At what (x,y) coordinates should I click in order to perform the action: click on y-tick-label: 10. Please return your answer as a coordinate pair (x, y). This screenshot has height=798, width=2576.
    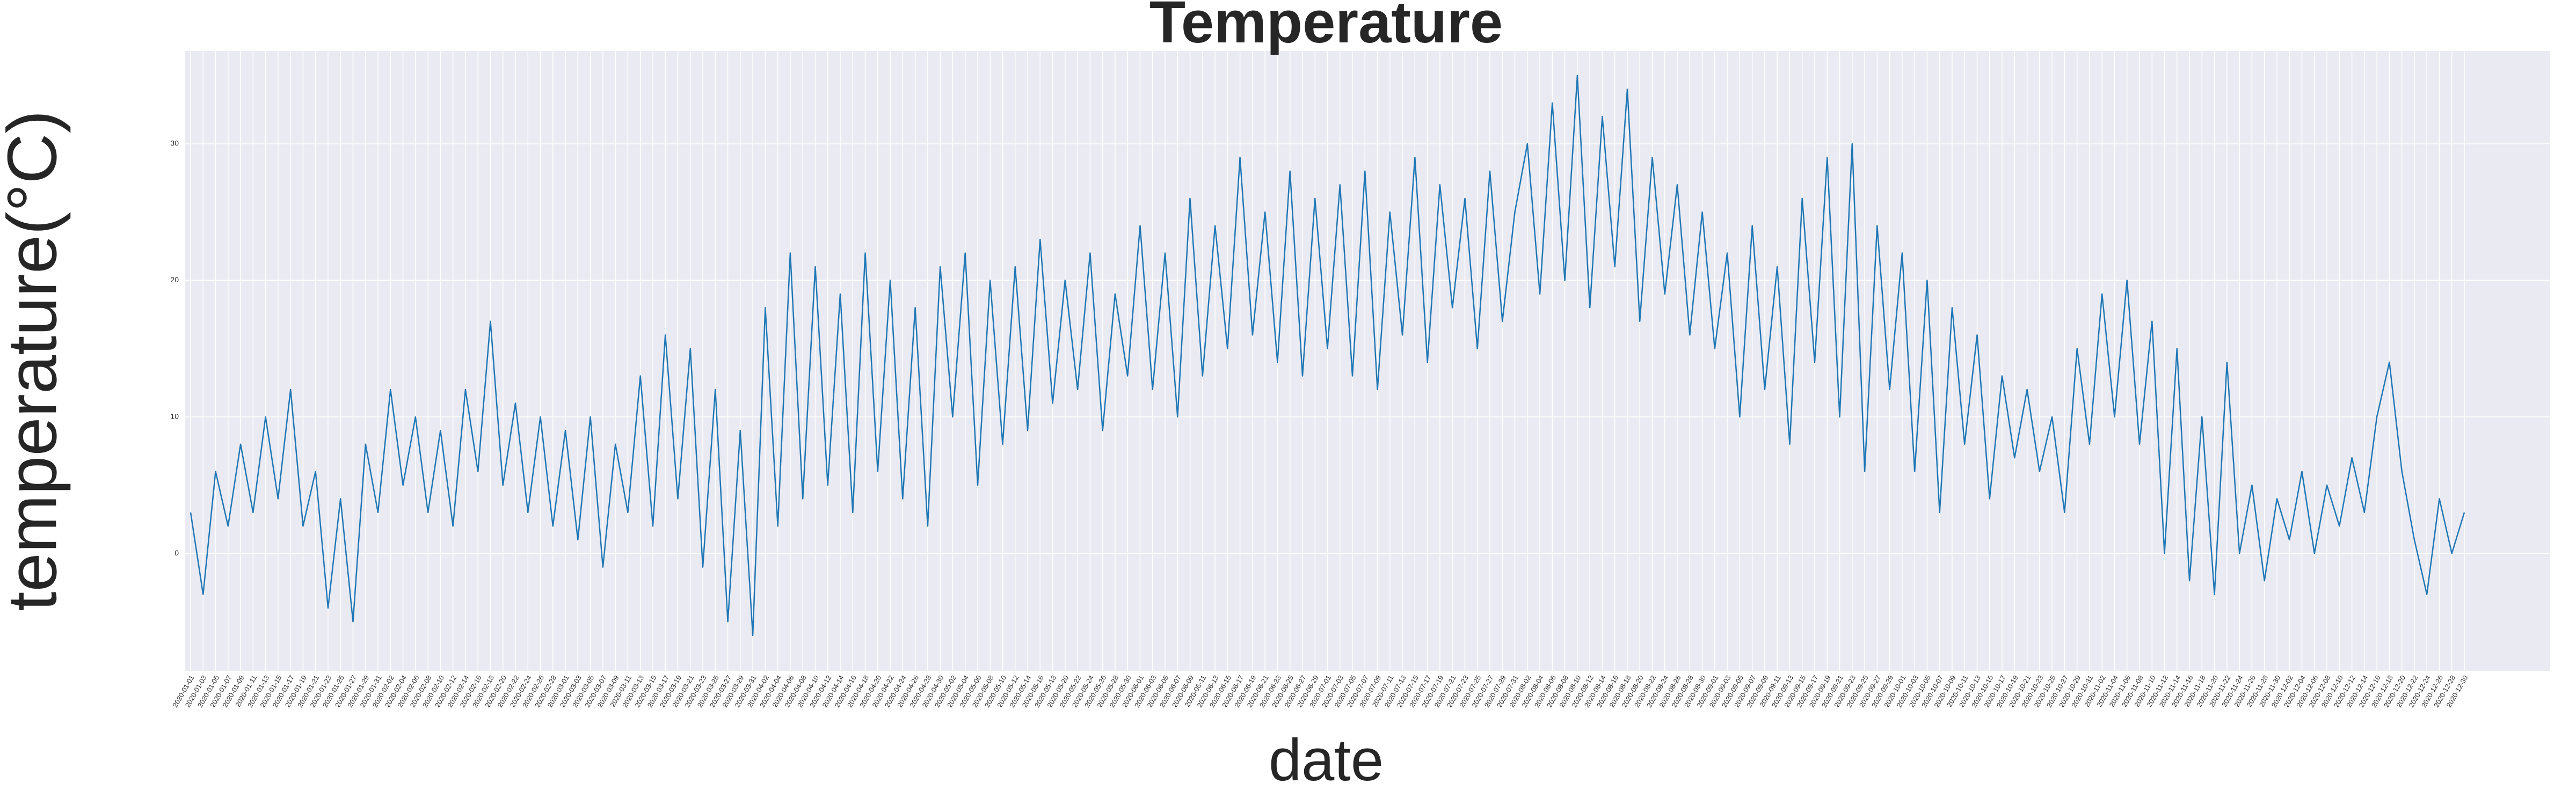
    Looking at the image, I should click on (174, 417).